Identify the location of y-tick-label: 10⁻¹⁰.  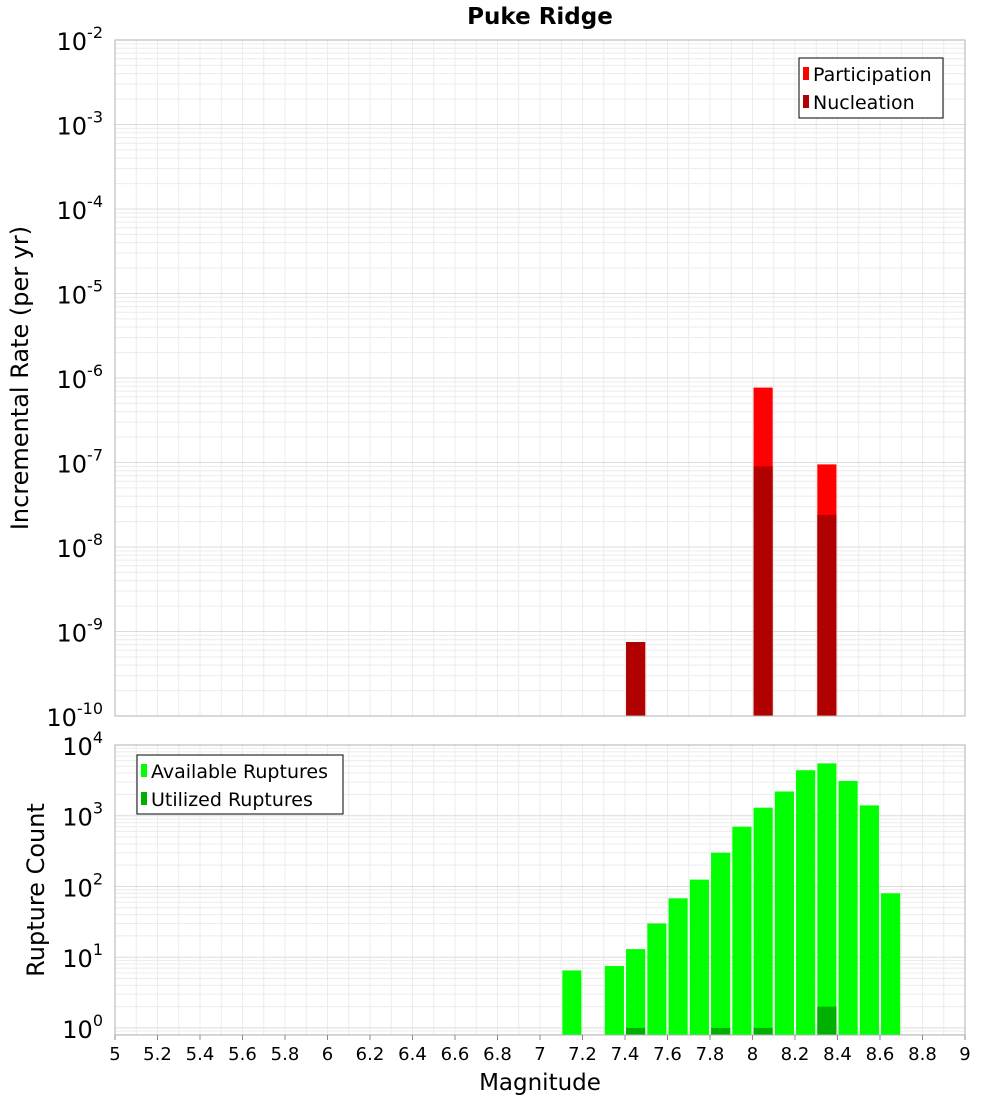
(74, 715).